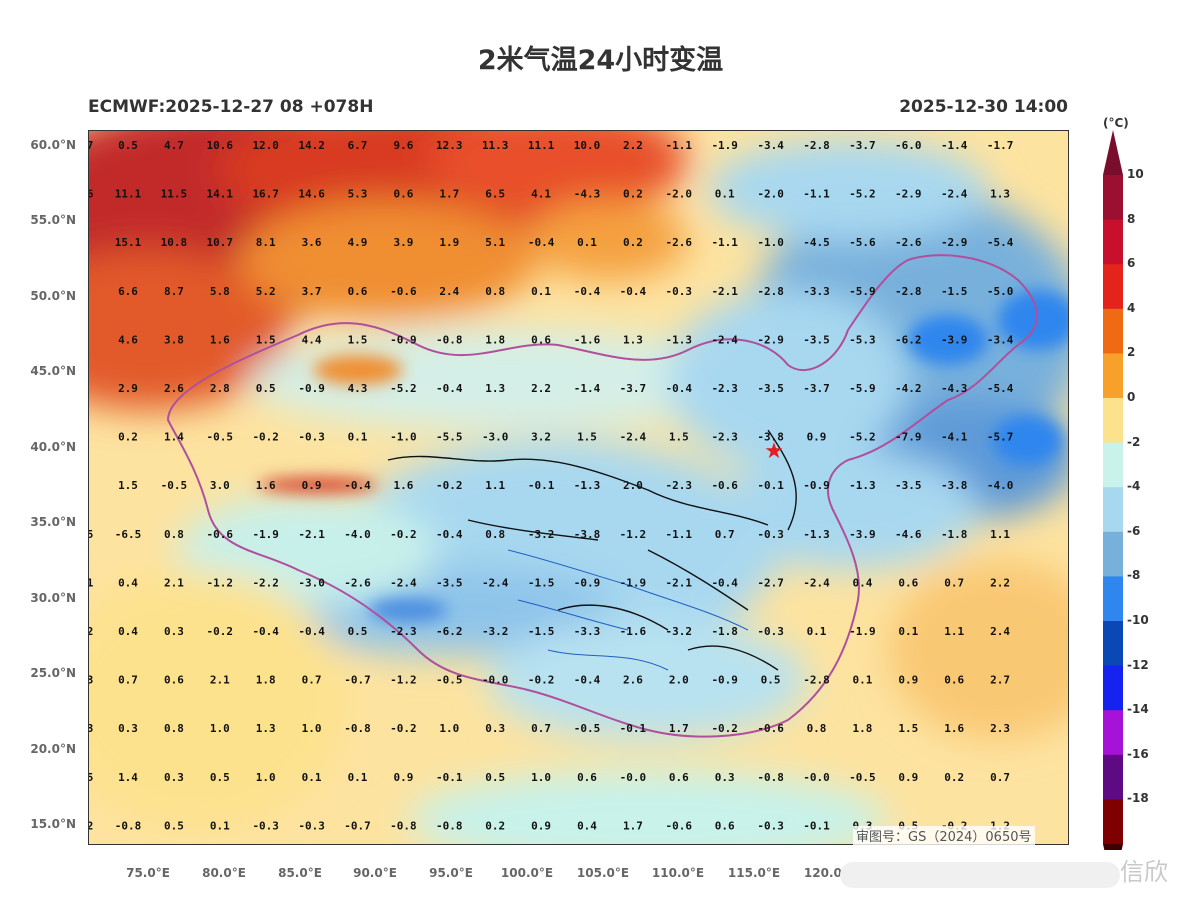 This screenshot has width=1201, height=900. I want to click on grid-value: 4.7, so click(174, 145).